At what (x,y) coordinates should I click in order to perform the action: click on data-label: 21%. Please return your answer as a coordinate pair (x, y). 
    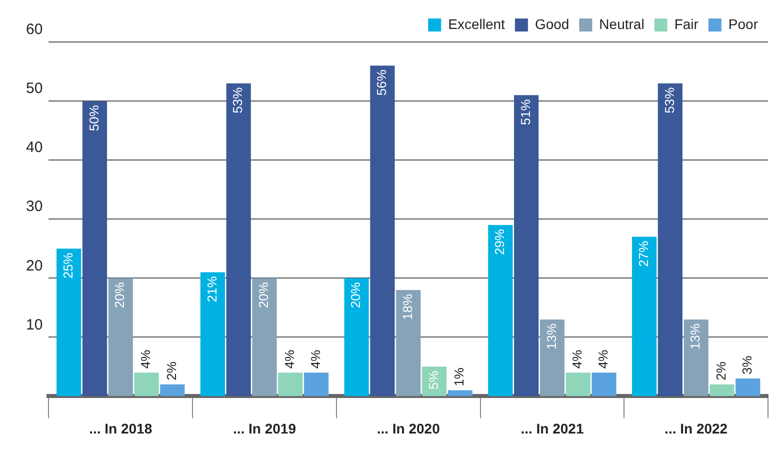
    Looking at the image, I should click on (212, 289).